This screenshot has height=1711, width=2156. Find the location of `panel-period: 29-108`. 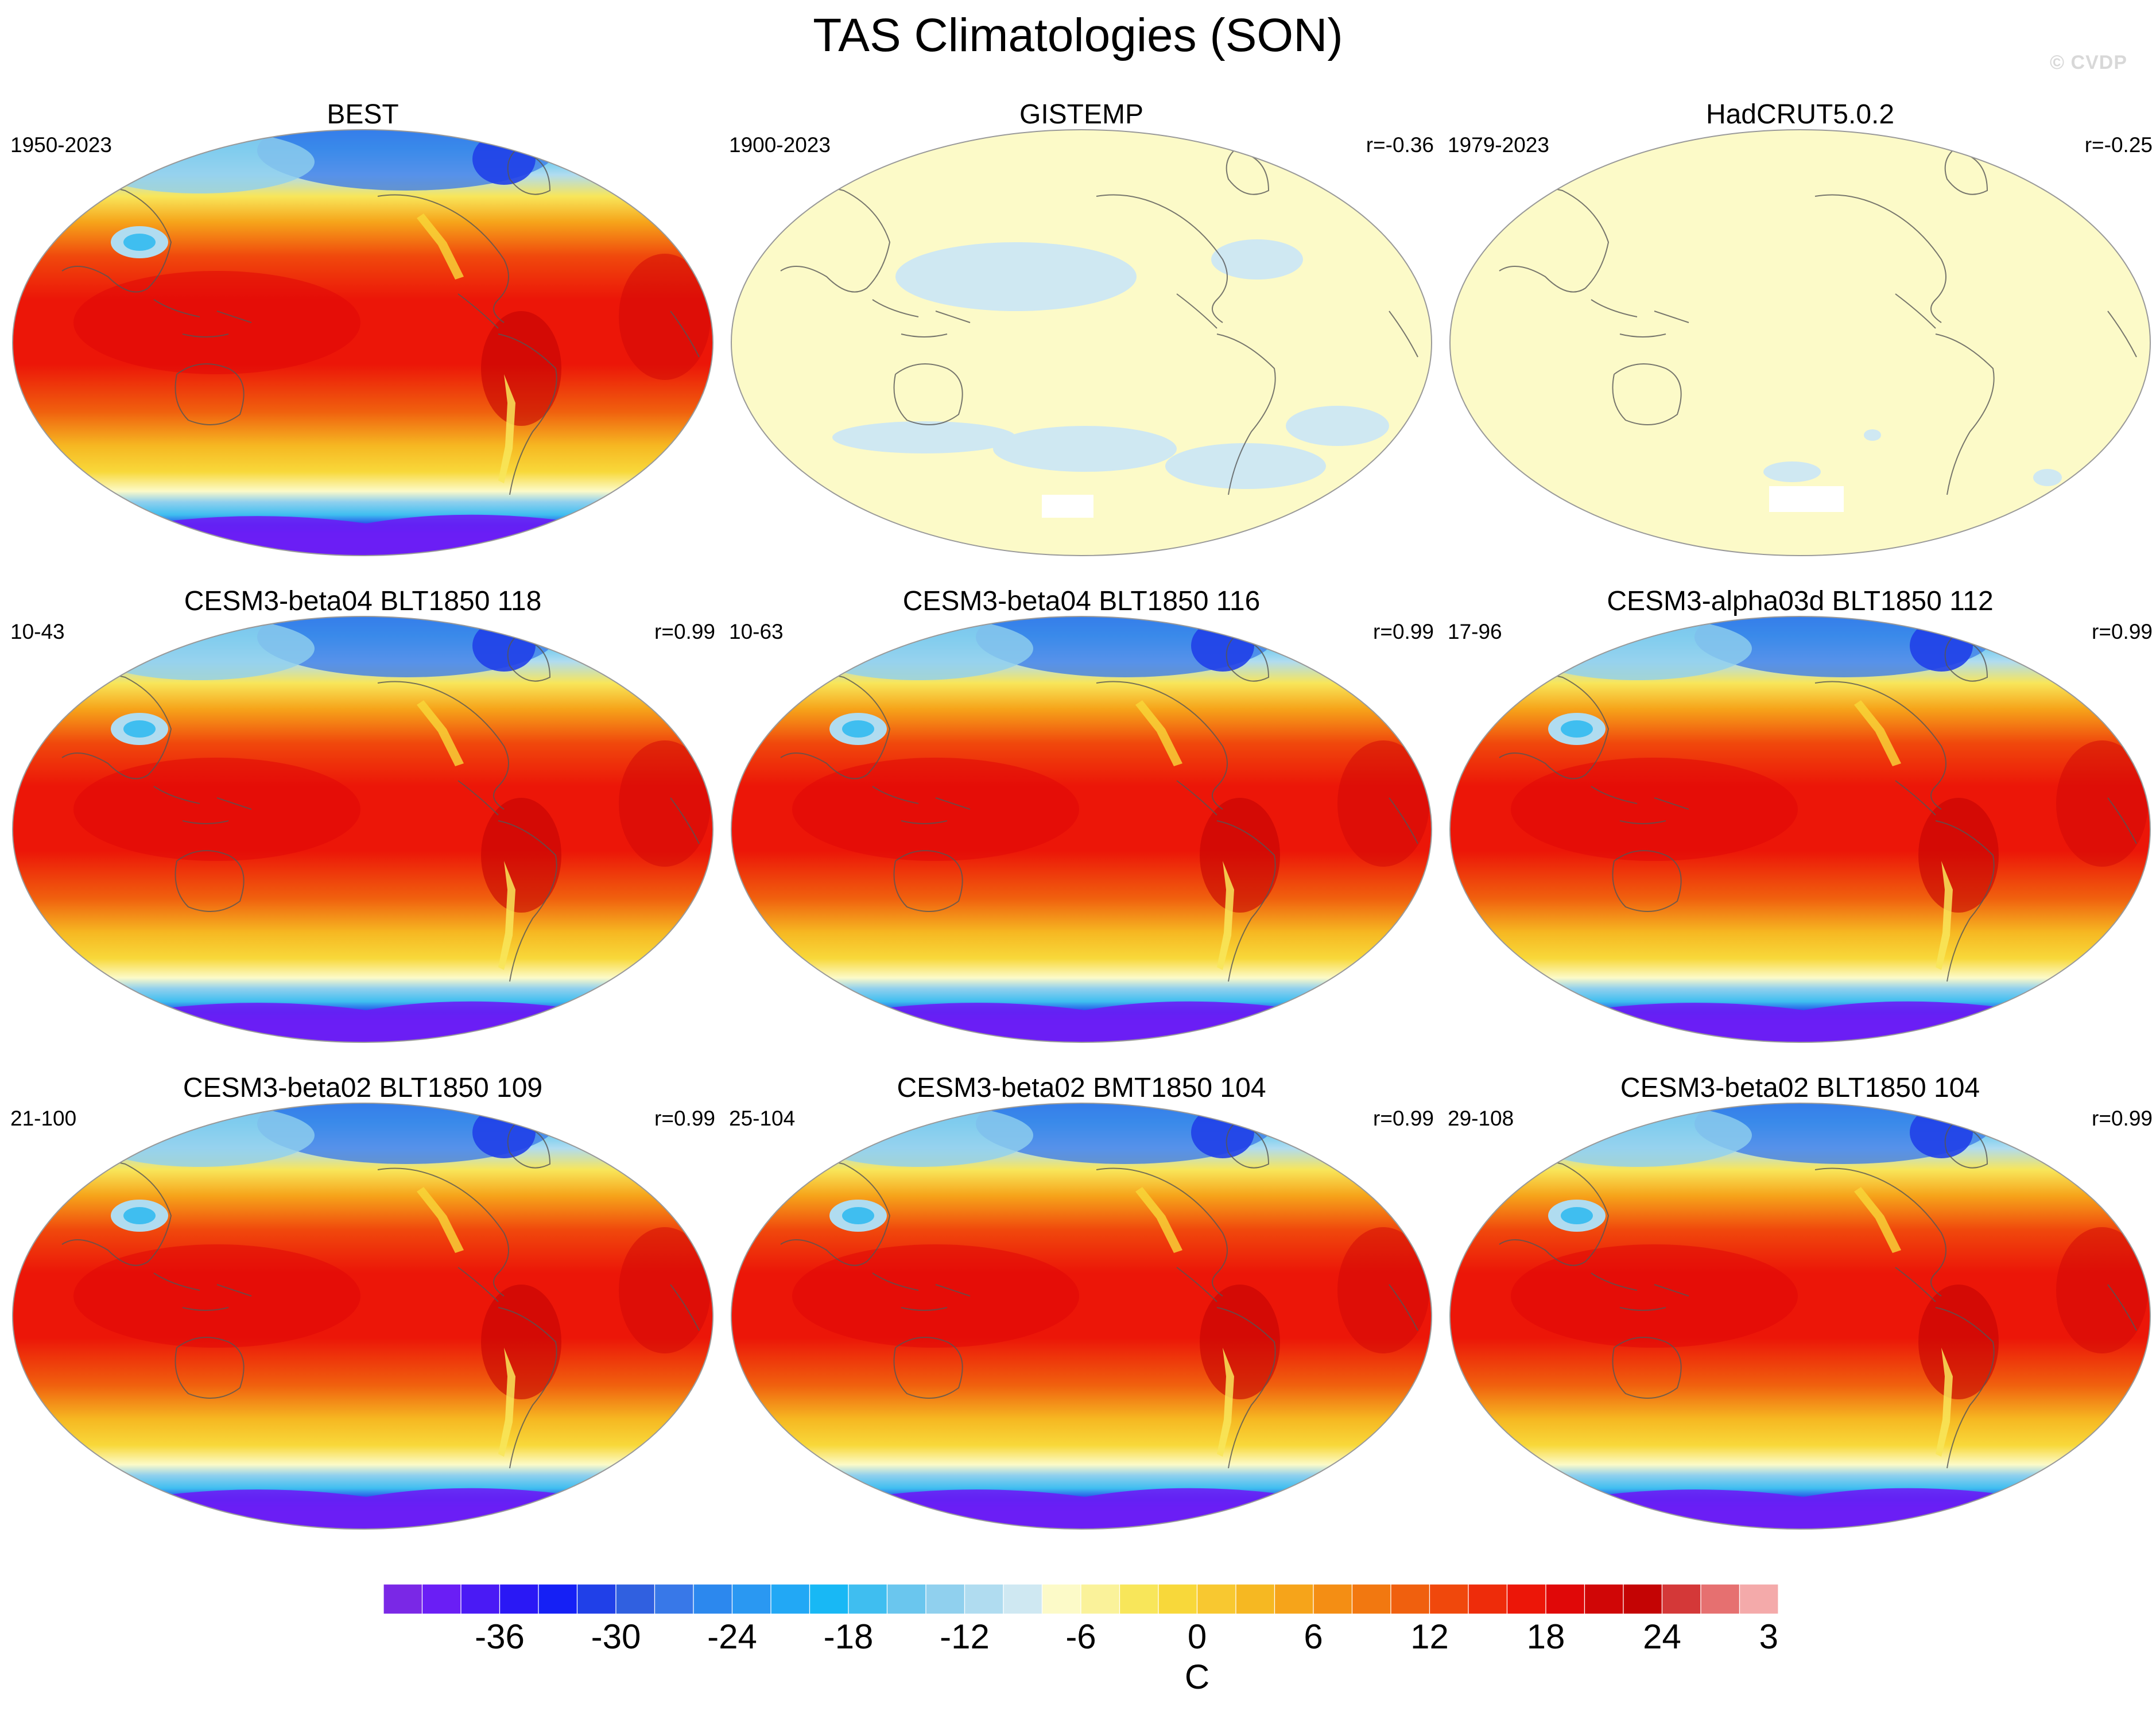

panel-period: 29-108 is located at coordinates (1481, 1118).